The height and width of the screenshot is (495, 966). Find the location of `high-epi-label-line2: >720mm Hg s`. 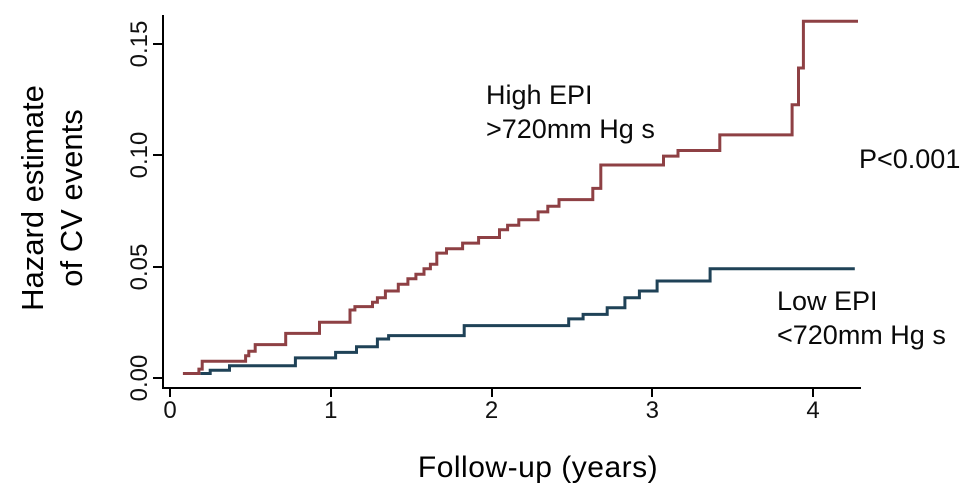

high-epi-label-line2: >720mm Hg s is located at coordinates (570, 129).